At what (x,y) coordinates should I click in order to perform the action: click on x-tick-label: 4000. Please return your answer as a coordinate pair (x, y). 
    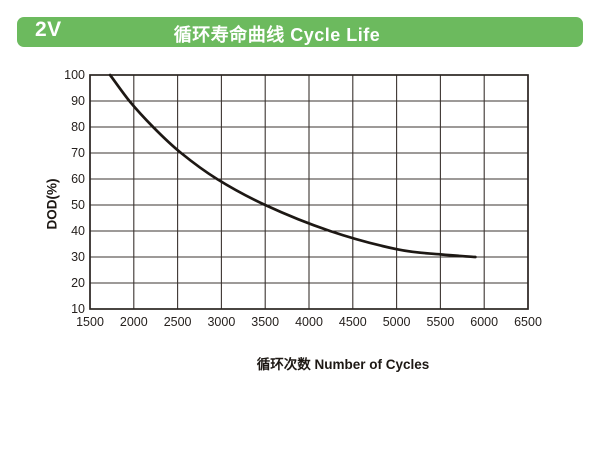
    Looking at the image, I should click on (309, 322).